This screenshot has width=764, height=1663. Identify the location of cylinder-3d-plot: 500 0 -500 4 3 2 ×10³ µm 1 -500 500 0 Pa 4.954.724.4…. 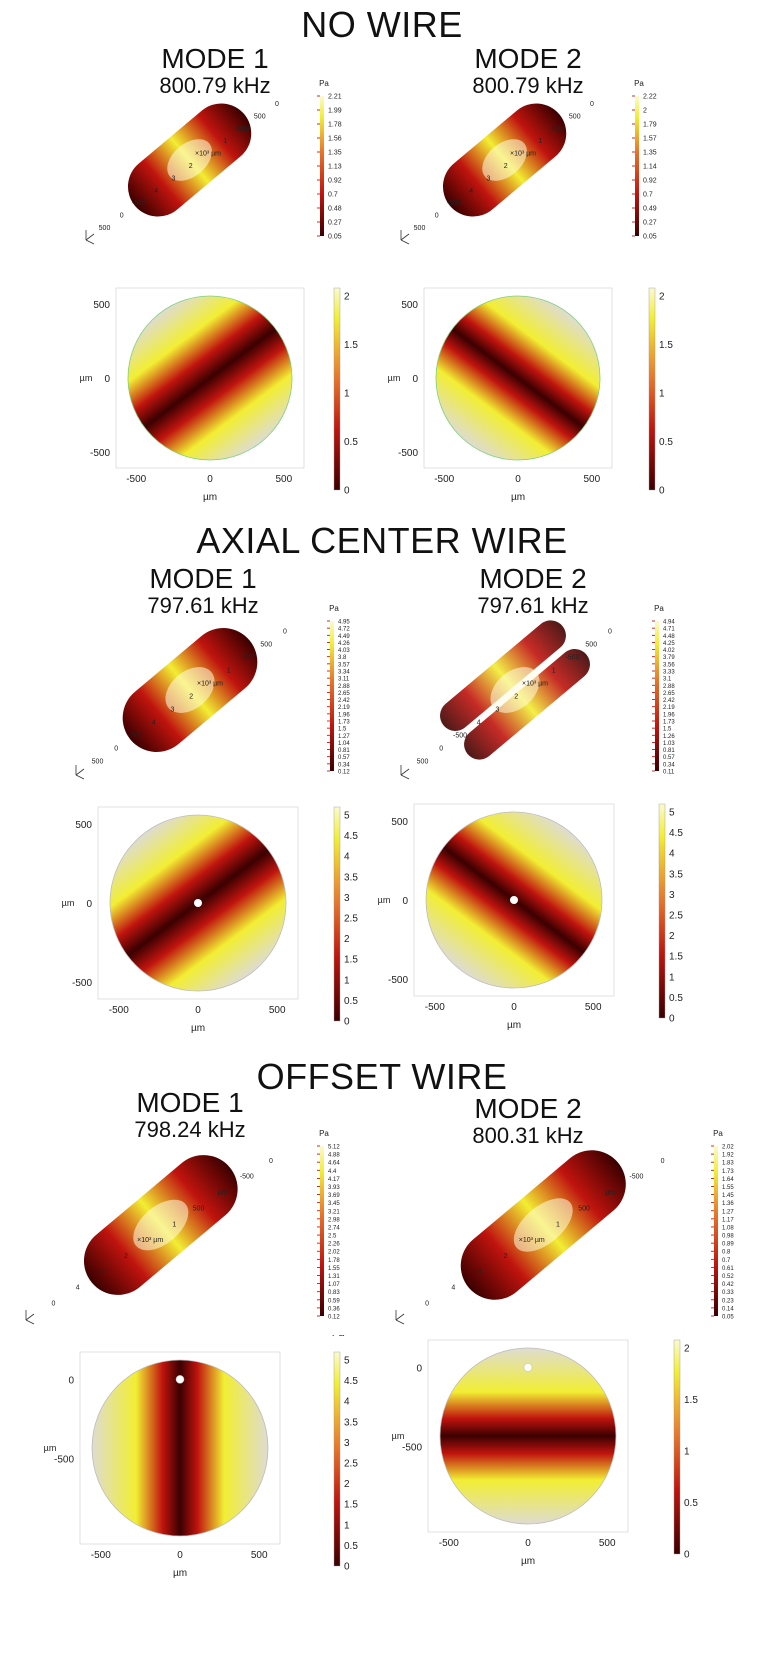
(212, 692).